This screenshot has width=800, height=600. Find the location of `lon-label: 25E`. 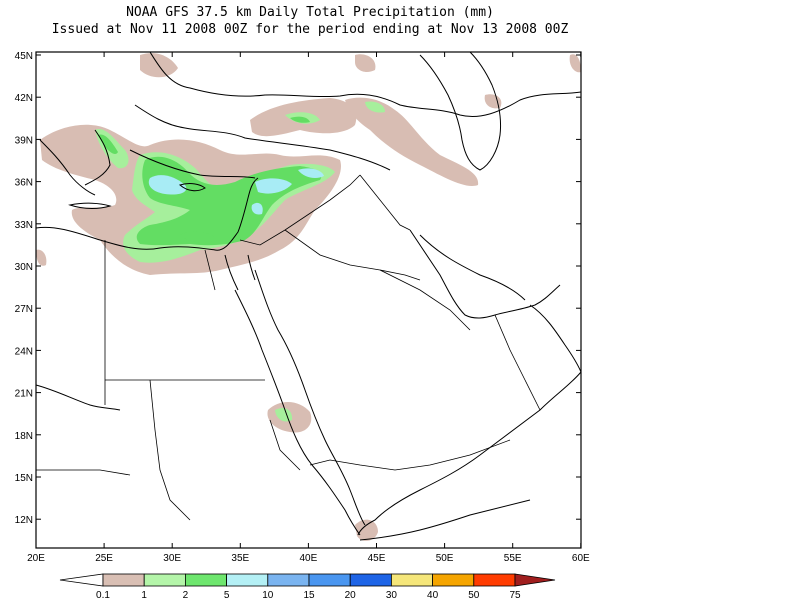

lon-label: 25E is located at coordinates (104, 558).